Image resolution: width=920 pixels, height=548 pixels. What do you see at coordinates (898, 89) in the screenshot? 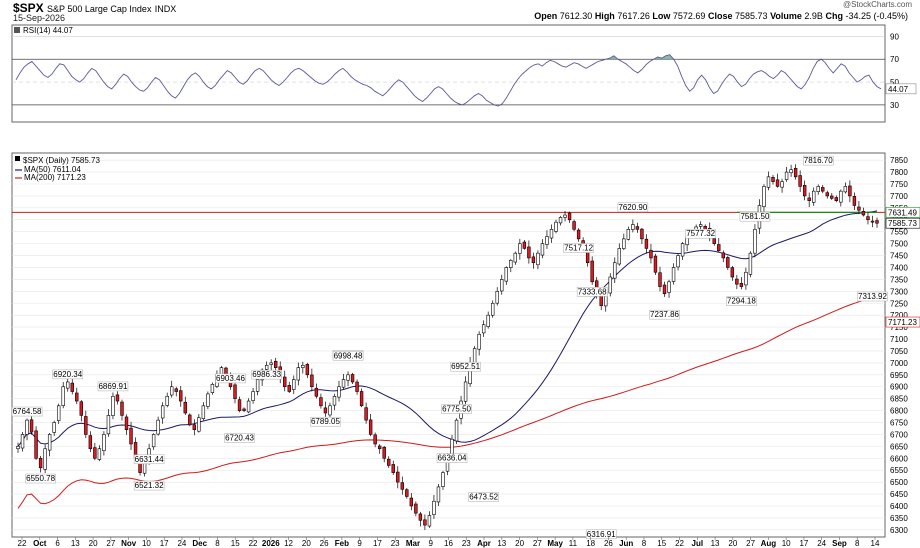
I see `rsi-last-value: 44.07` at bounding box center [898, 89].